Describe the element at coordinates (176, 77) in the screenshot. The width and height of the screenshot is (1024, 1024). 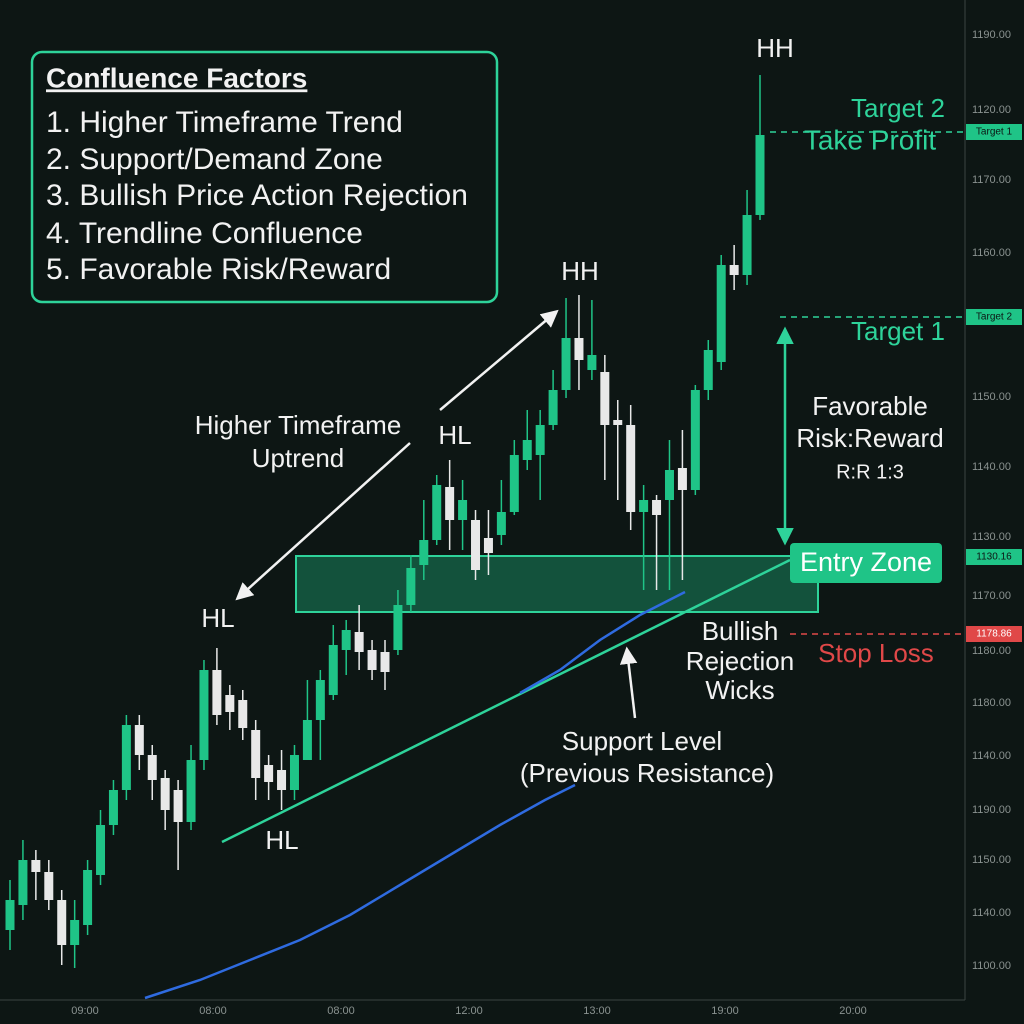
I see `confluence-title: Confluence Factors` at that location.